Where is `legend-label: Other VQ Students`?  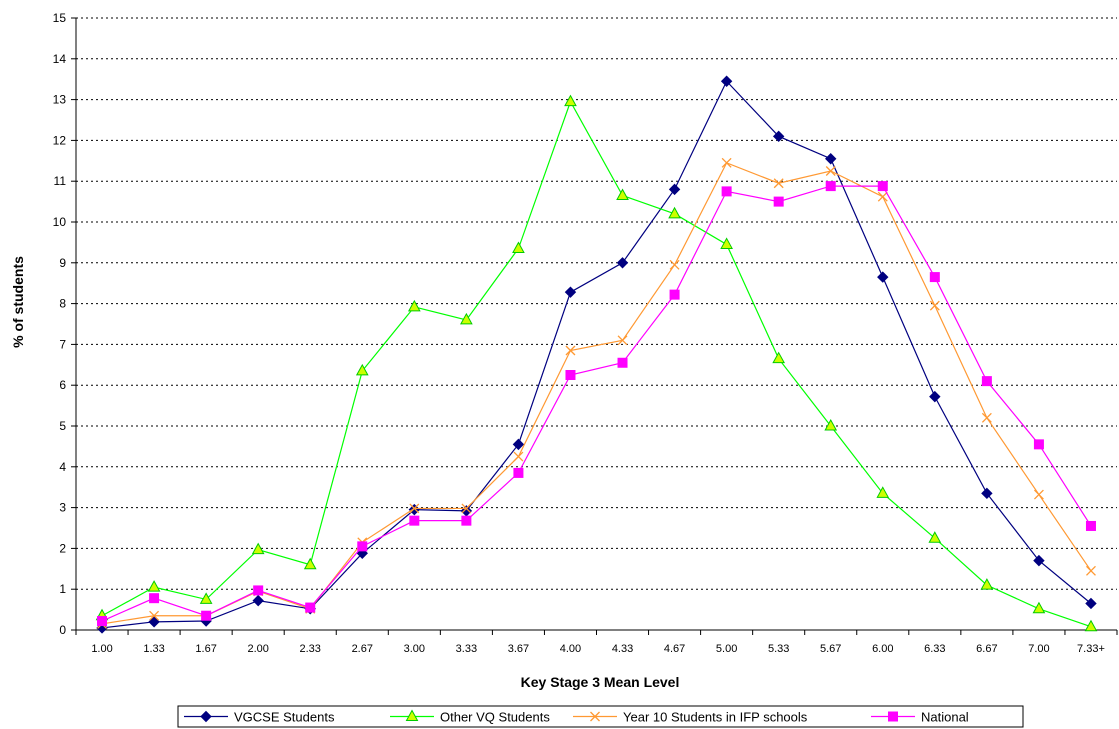 legend-label: Other VQ Students is located at coordinates (495, 717).